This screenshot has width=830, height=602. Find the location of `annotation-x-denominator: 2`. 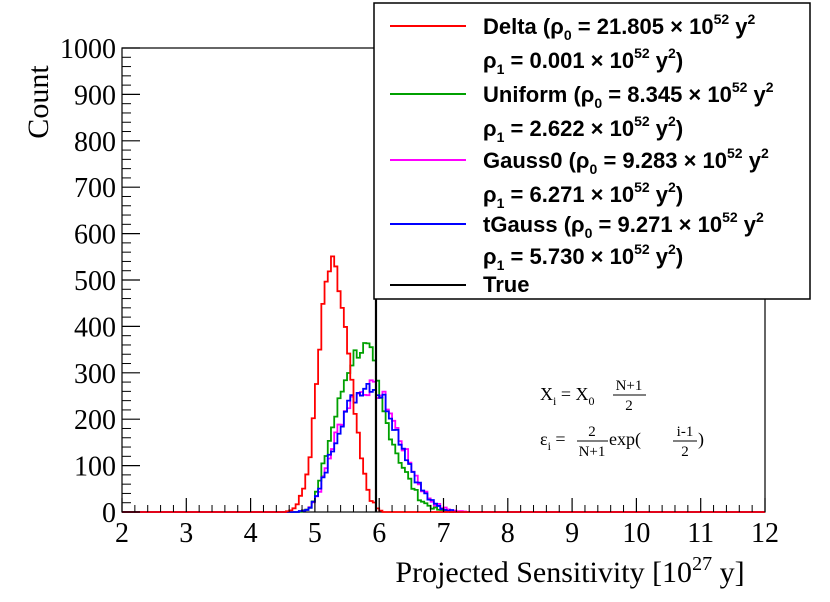

annotation-x-denominator: 2 is located at coordinates (629, 406).